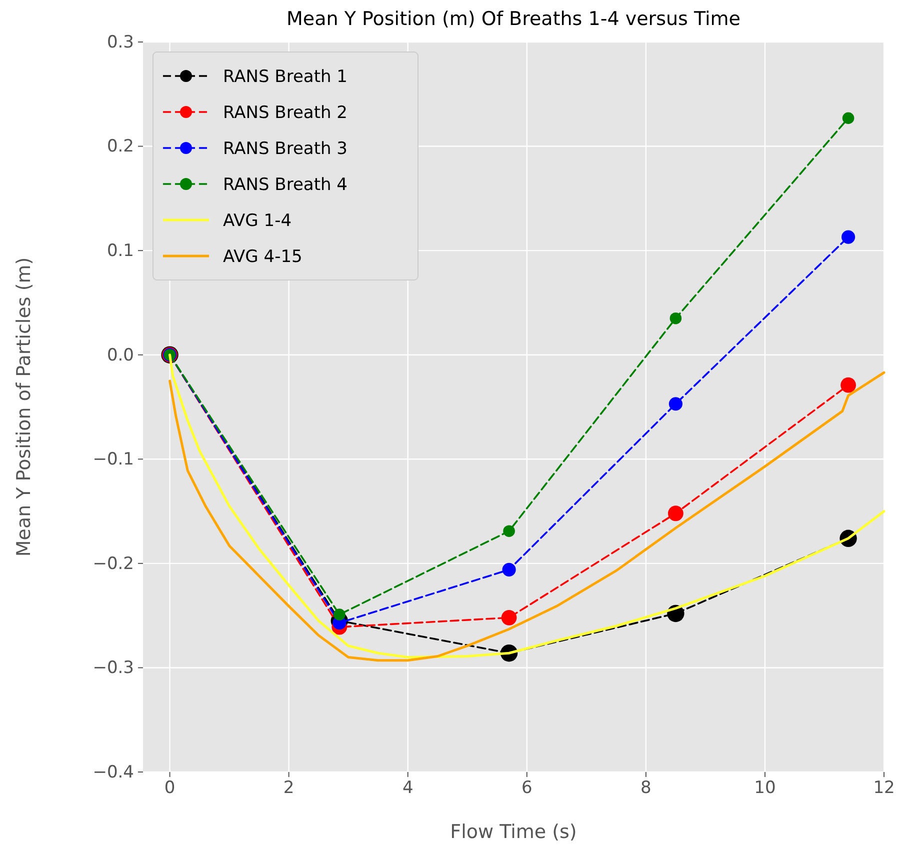  I want to click on y-tick-label: −0.3, so click(113, 668).